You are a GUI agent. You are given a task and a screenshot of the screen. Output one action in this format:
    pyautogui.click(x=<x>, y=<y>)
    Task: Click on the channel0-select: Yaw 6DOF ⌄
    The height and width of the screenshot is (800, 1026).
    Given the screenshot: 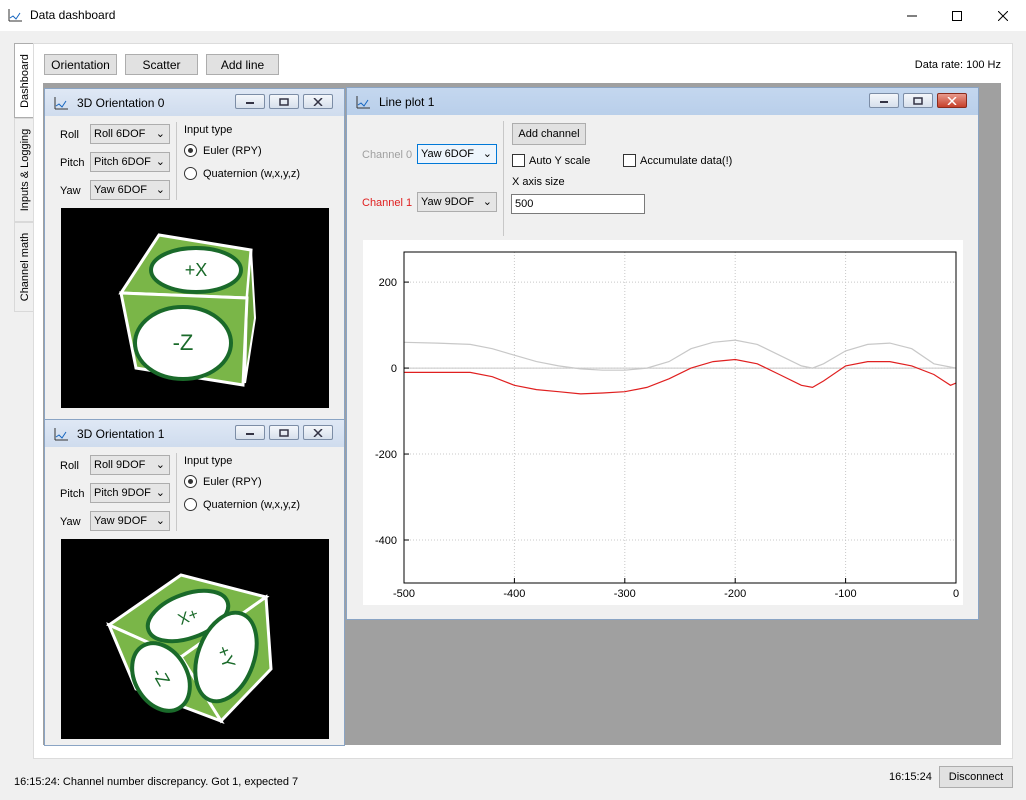 What is the action you would take?
    pyautogui.click(x=457, y=154)
    